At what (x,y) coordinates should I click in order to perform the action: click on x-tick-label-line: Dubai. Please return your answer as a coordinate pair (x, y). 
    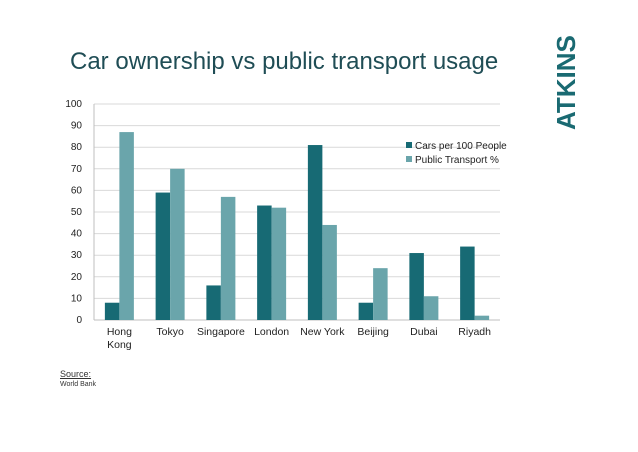
    Looking at the image, I should click on (423, 332).